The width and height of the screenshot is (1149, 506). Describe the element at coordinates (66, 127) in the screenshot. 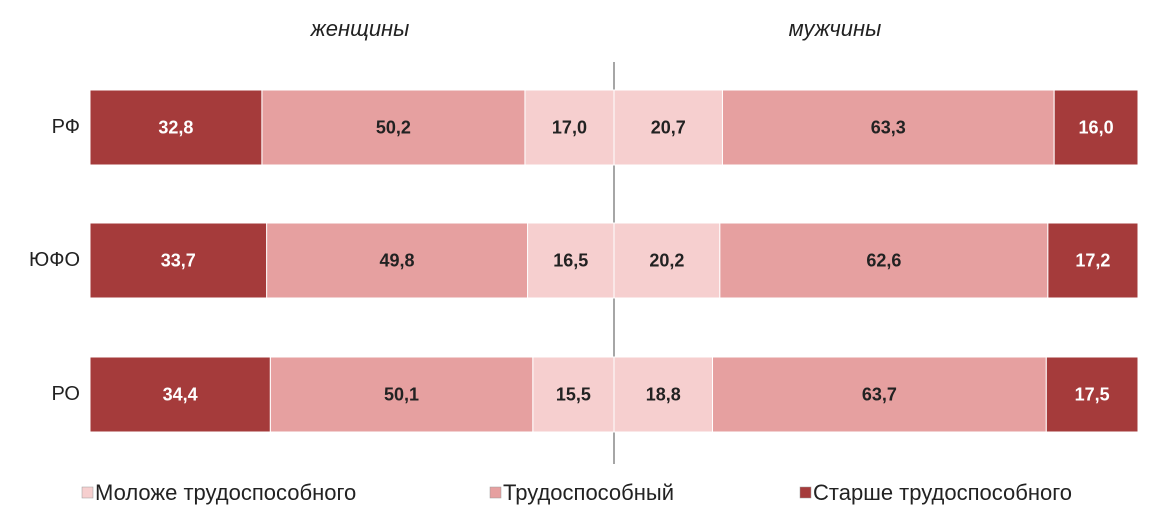

I see `category-label: РФ` at that location.